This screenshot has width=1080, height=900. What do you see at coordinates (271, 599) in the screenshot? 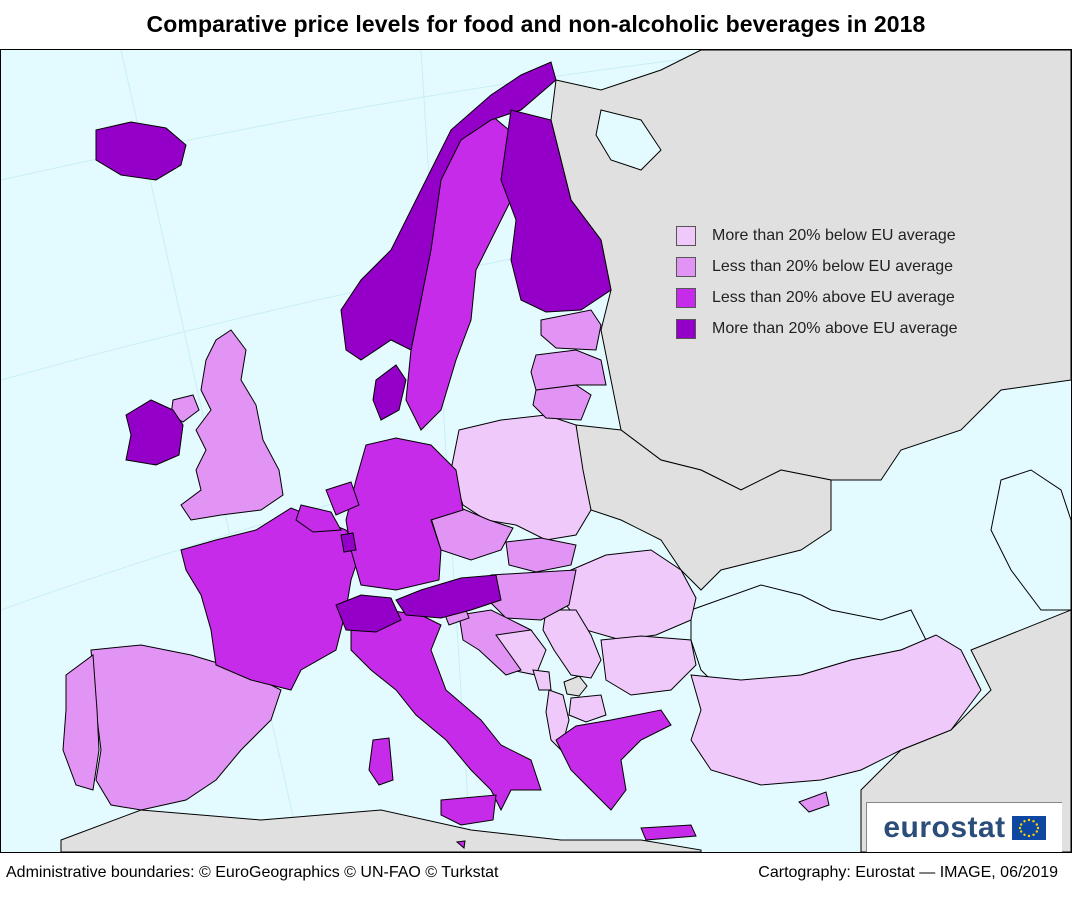
I see `france` at bounding box center [271, 599].